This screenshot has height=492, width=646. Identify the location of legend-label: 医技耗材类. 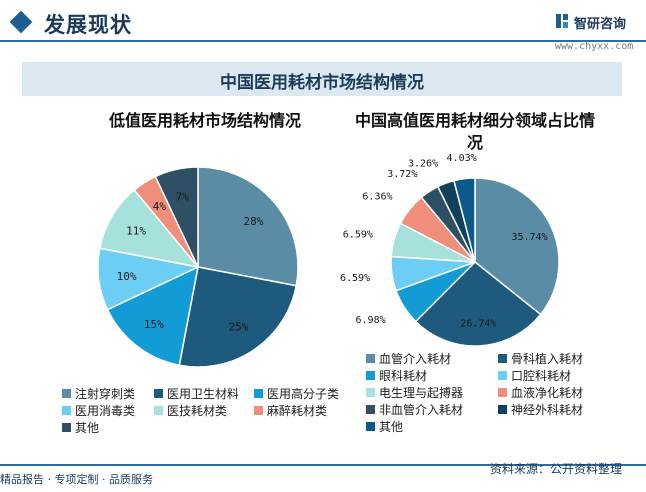
(197, 410).